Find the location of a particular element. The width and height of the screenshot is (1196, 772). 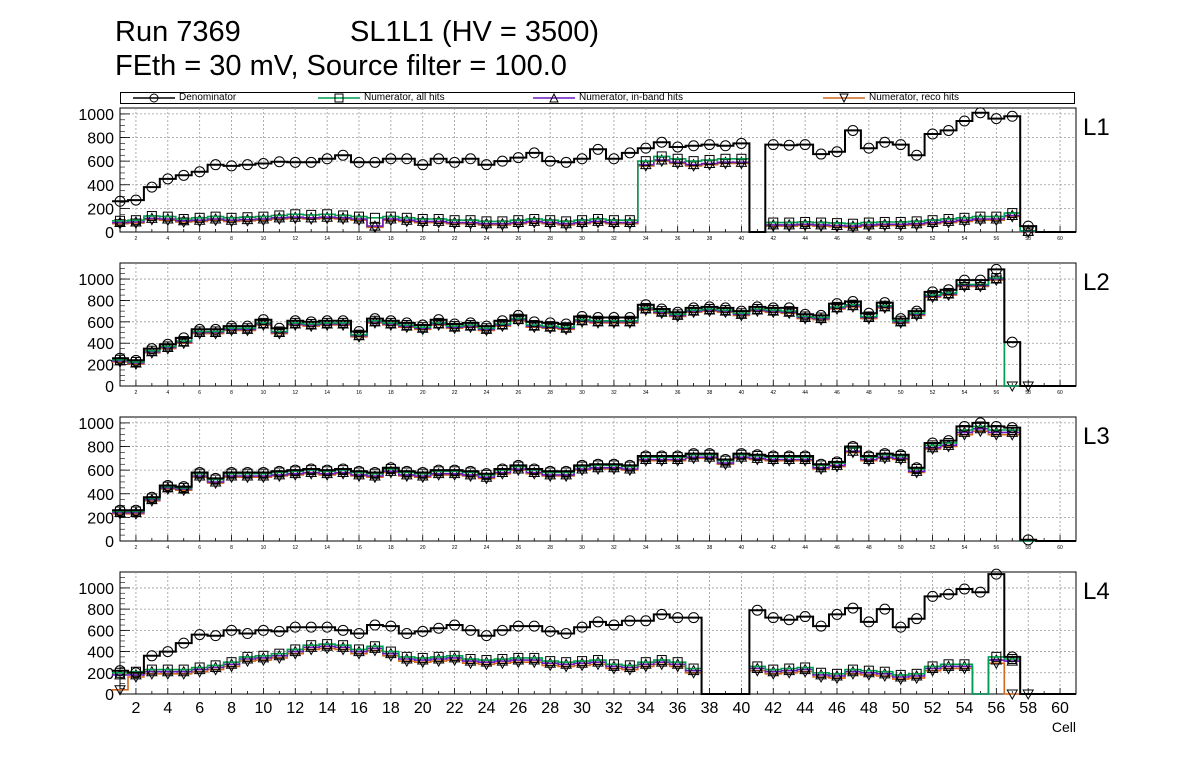

y-tick-label: 0 is located at coordinates (109, 387).